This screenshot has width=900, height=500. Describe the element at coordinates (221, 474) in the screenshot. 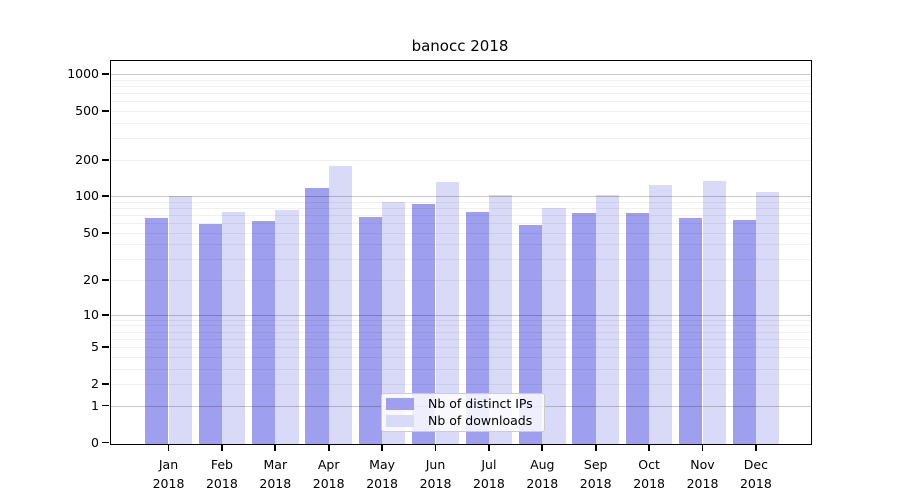

I see `x-tick-label-feb: Feb 2018` at that location.